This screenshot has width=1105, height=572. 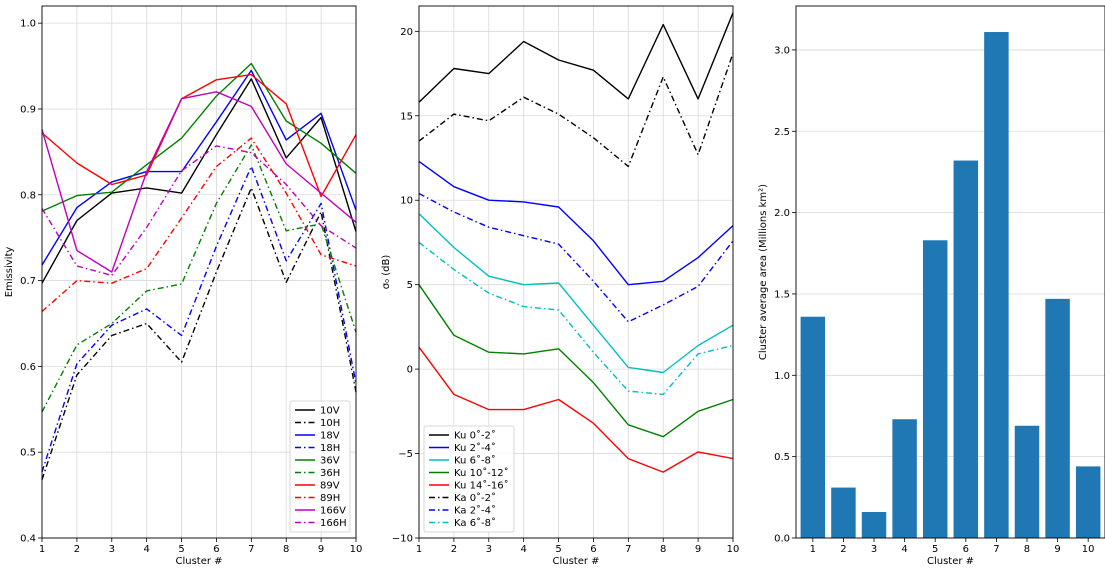 What do you see at coordinates (475, 461) in the screenshot?
I see `legend-label: Ku 6˚-8˚` at bounding box center [475, 461].